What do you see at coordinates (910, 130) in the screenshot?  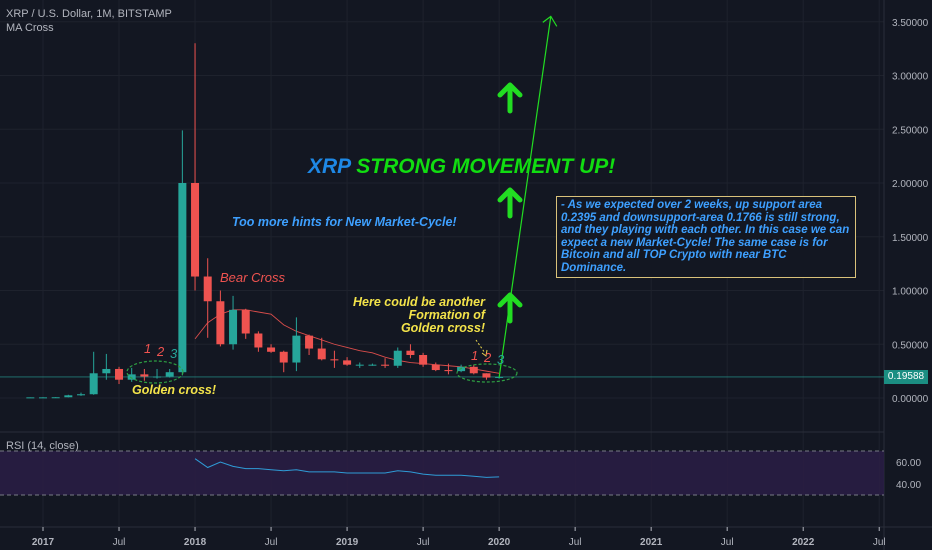 I see `y-tick-label: 2.50000` at bounding box center [910, 130].